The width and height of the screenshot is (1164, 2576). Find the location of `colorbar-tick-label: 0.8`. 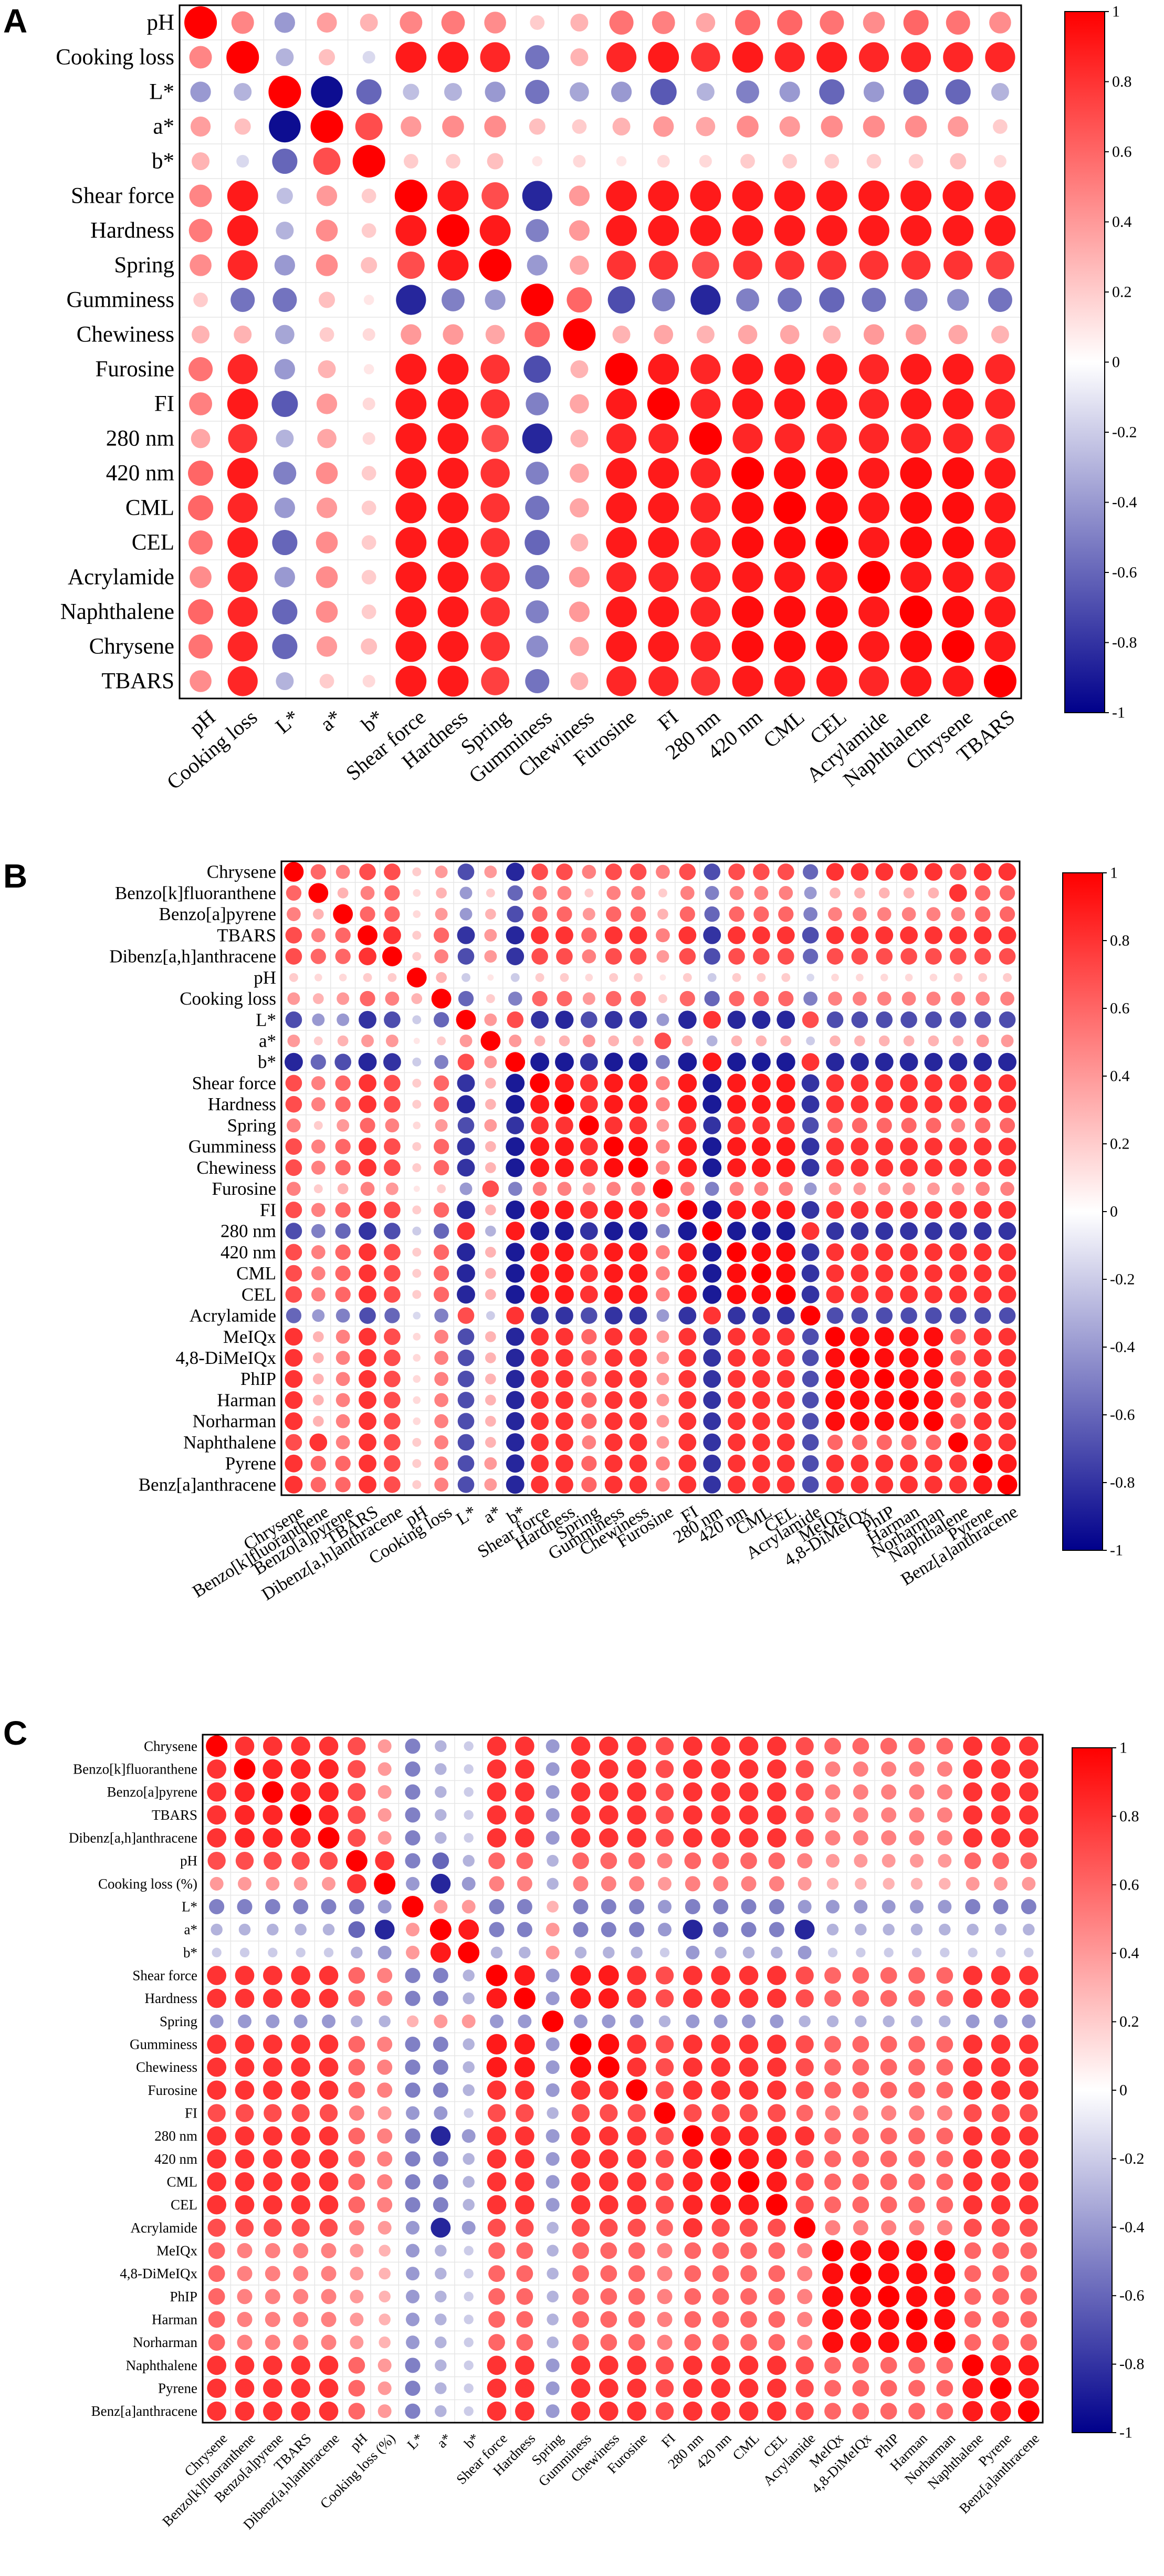

colorbar-tick-label: 0.8 is located at coordinates (1122, 82).